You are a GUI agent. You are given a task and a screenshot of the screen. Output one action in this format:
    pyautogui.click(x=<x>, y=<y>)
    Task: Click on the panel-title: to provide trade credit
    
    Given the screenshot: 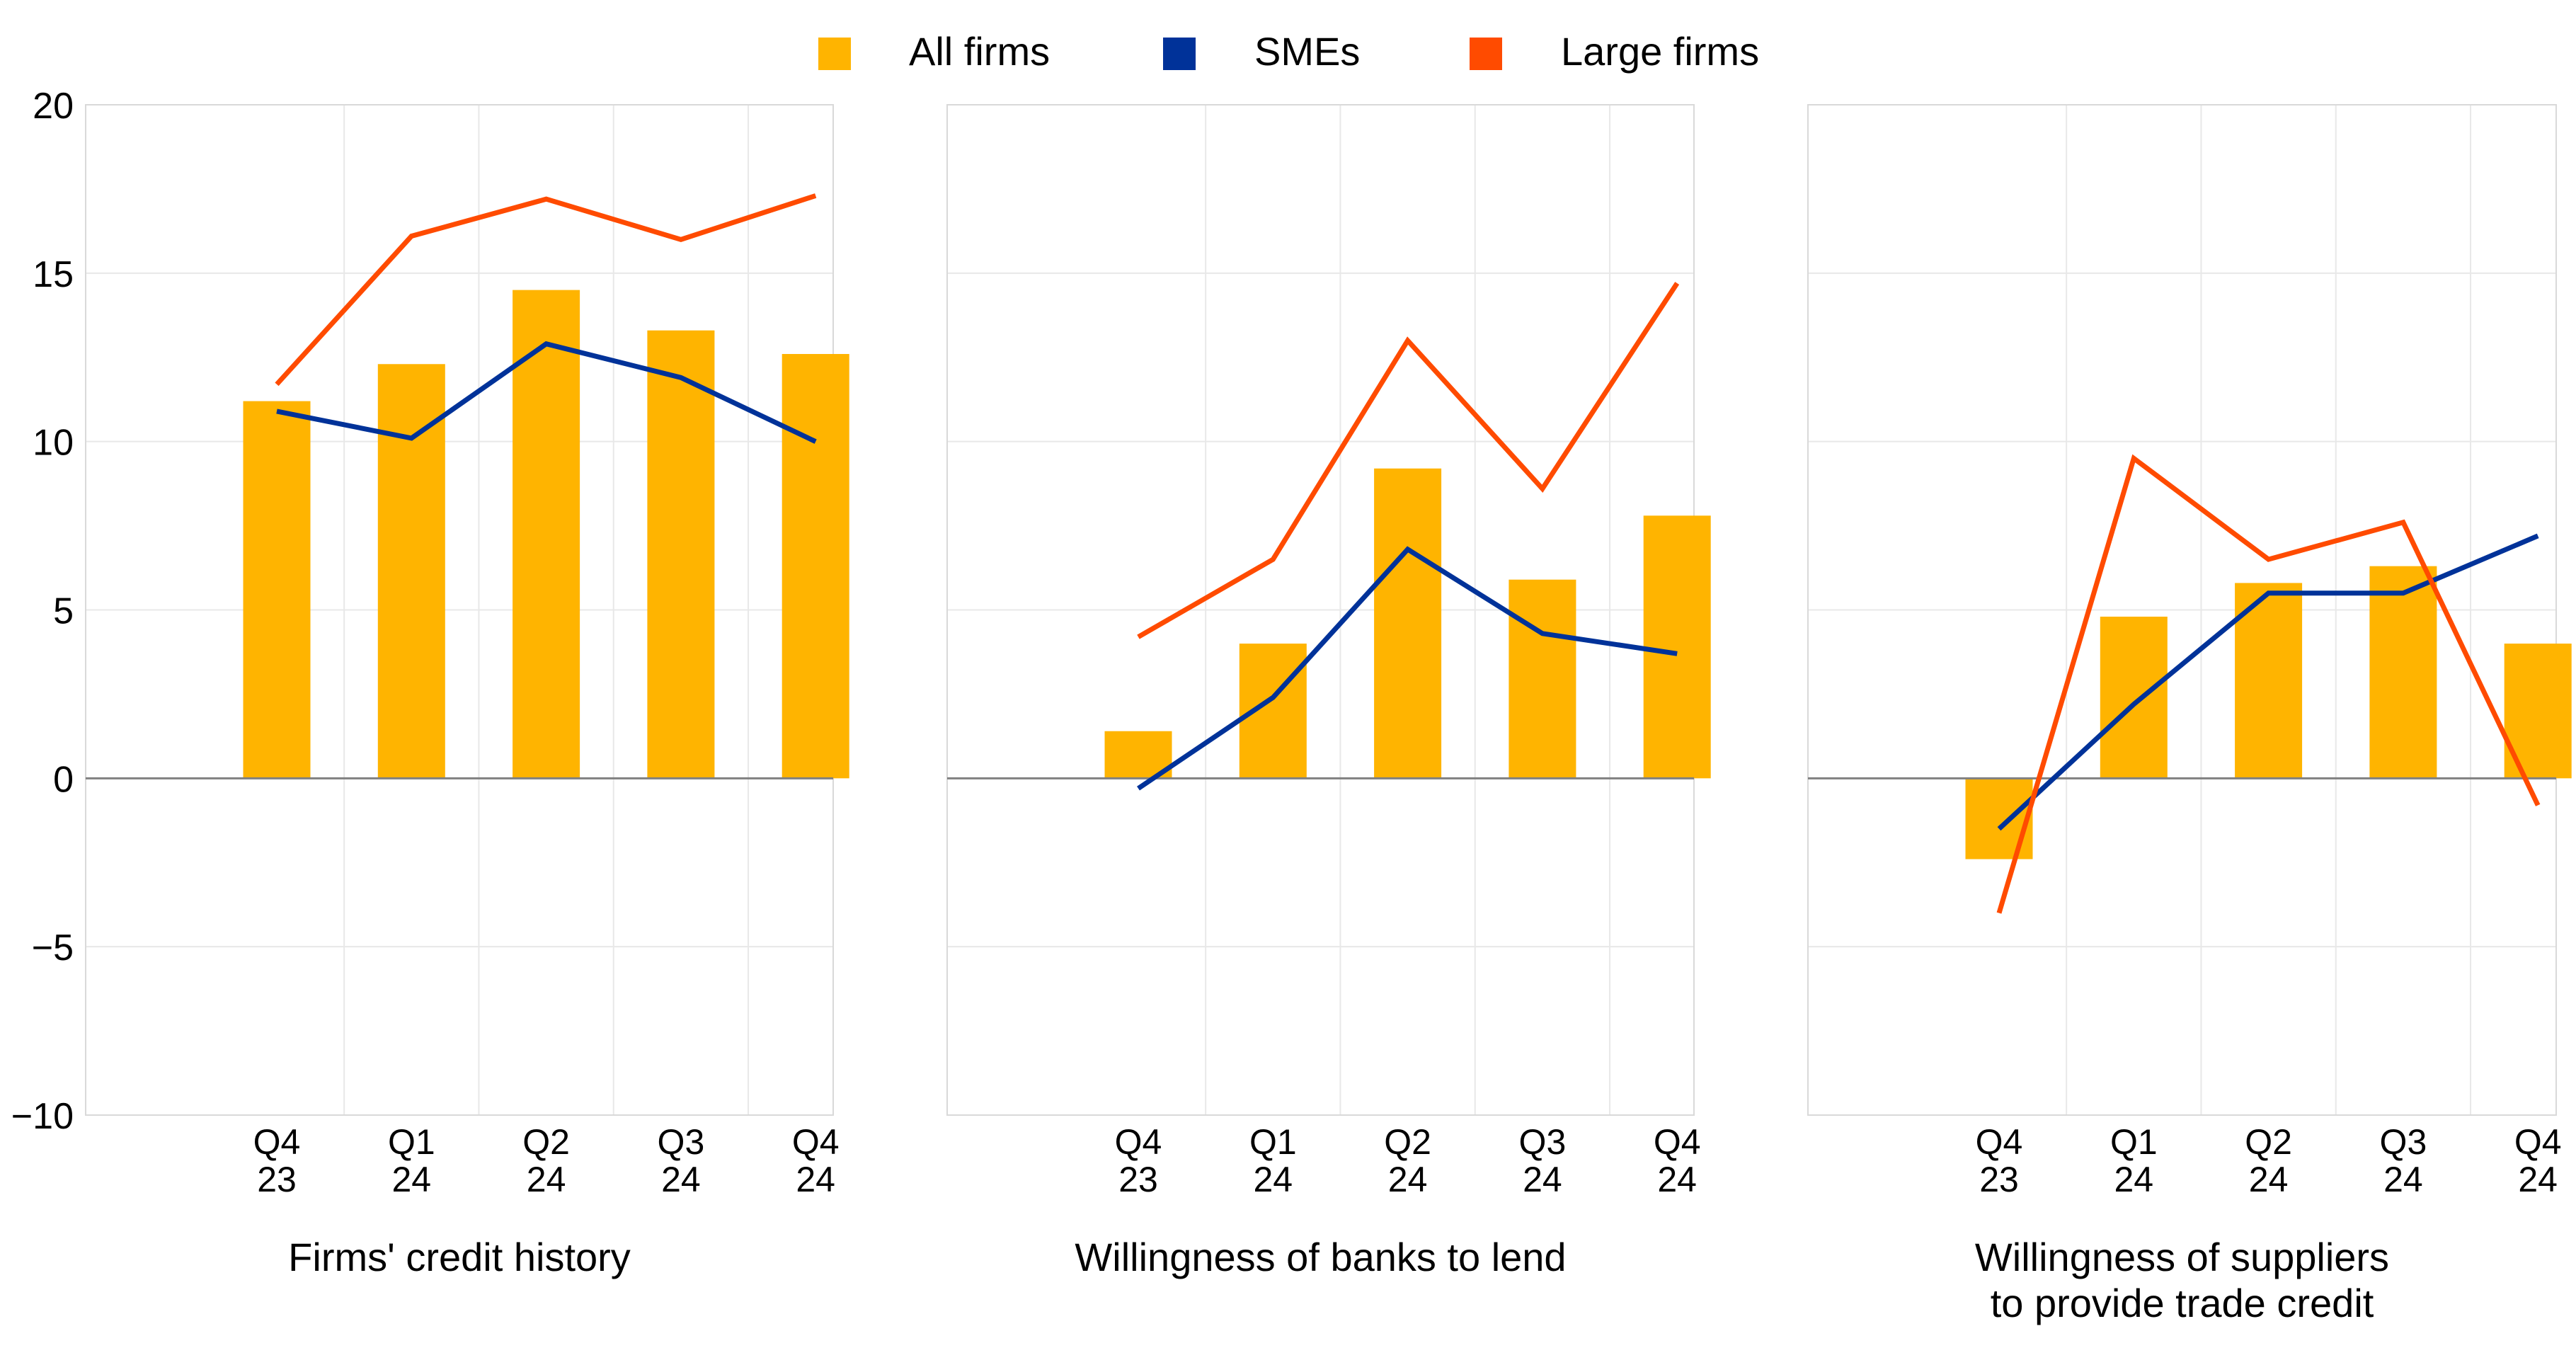 What is the action you would take?
    pyautogui.click(x=2182, y=1303)
    